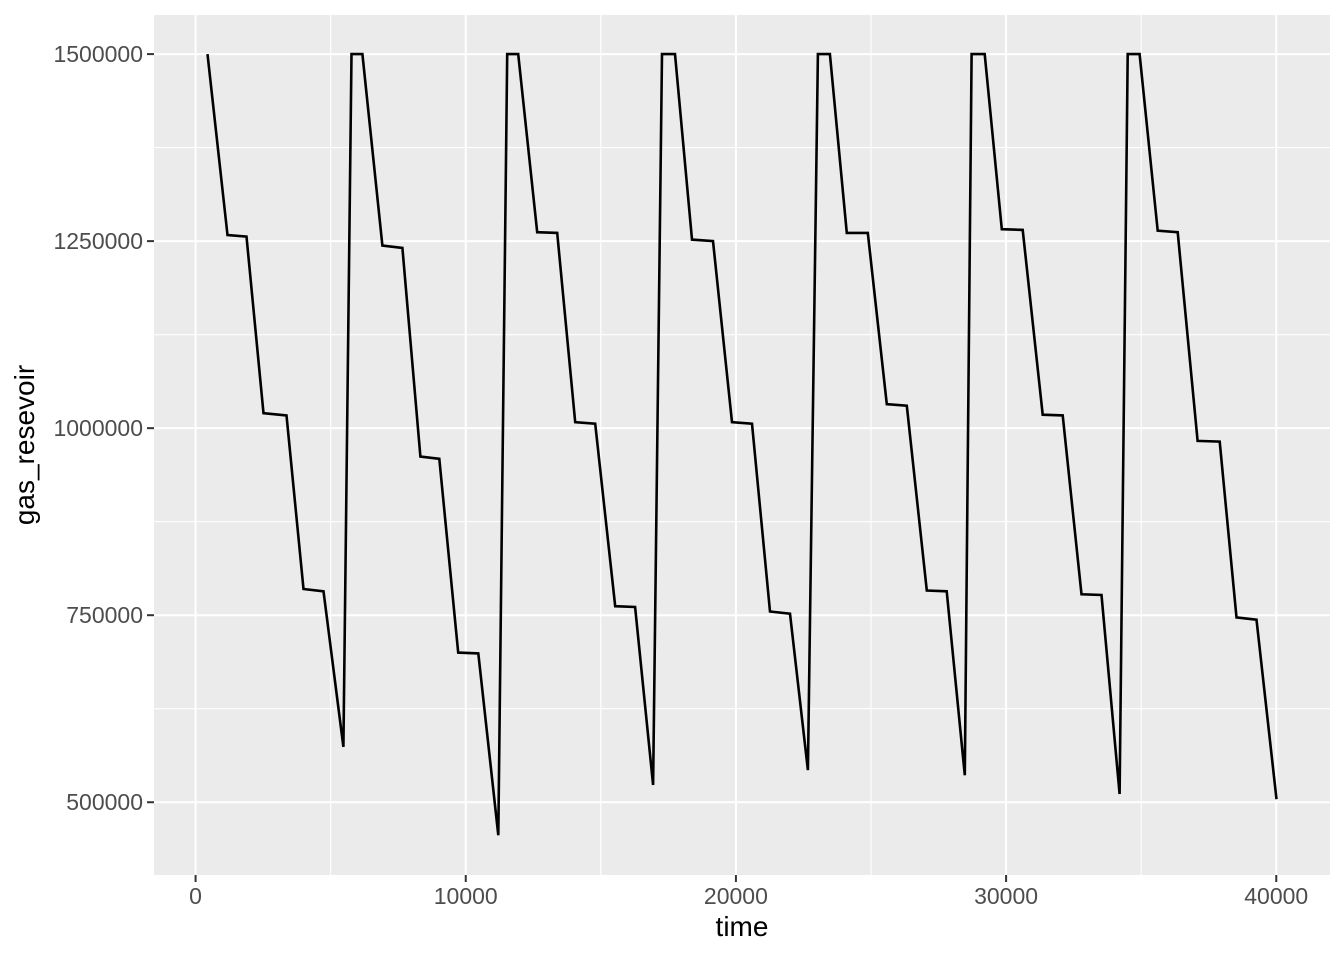  Describe the element at coordinates (195, 896) in the screenshot. I see `x-tick-label: 0` at that location.